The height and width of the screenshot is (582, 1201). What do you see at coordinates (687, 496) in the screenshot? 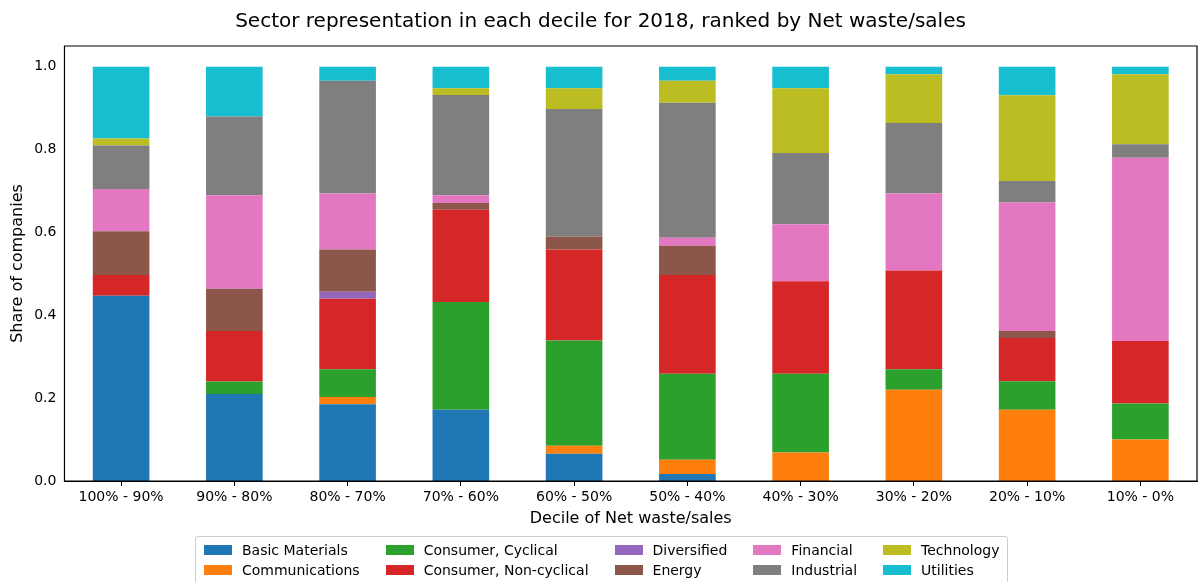
I see `x-tick-label: 50% - 40%` at bounding box center [687, 496].